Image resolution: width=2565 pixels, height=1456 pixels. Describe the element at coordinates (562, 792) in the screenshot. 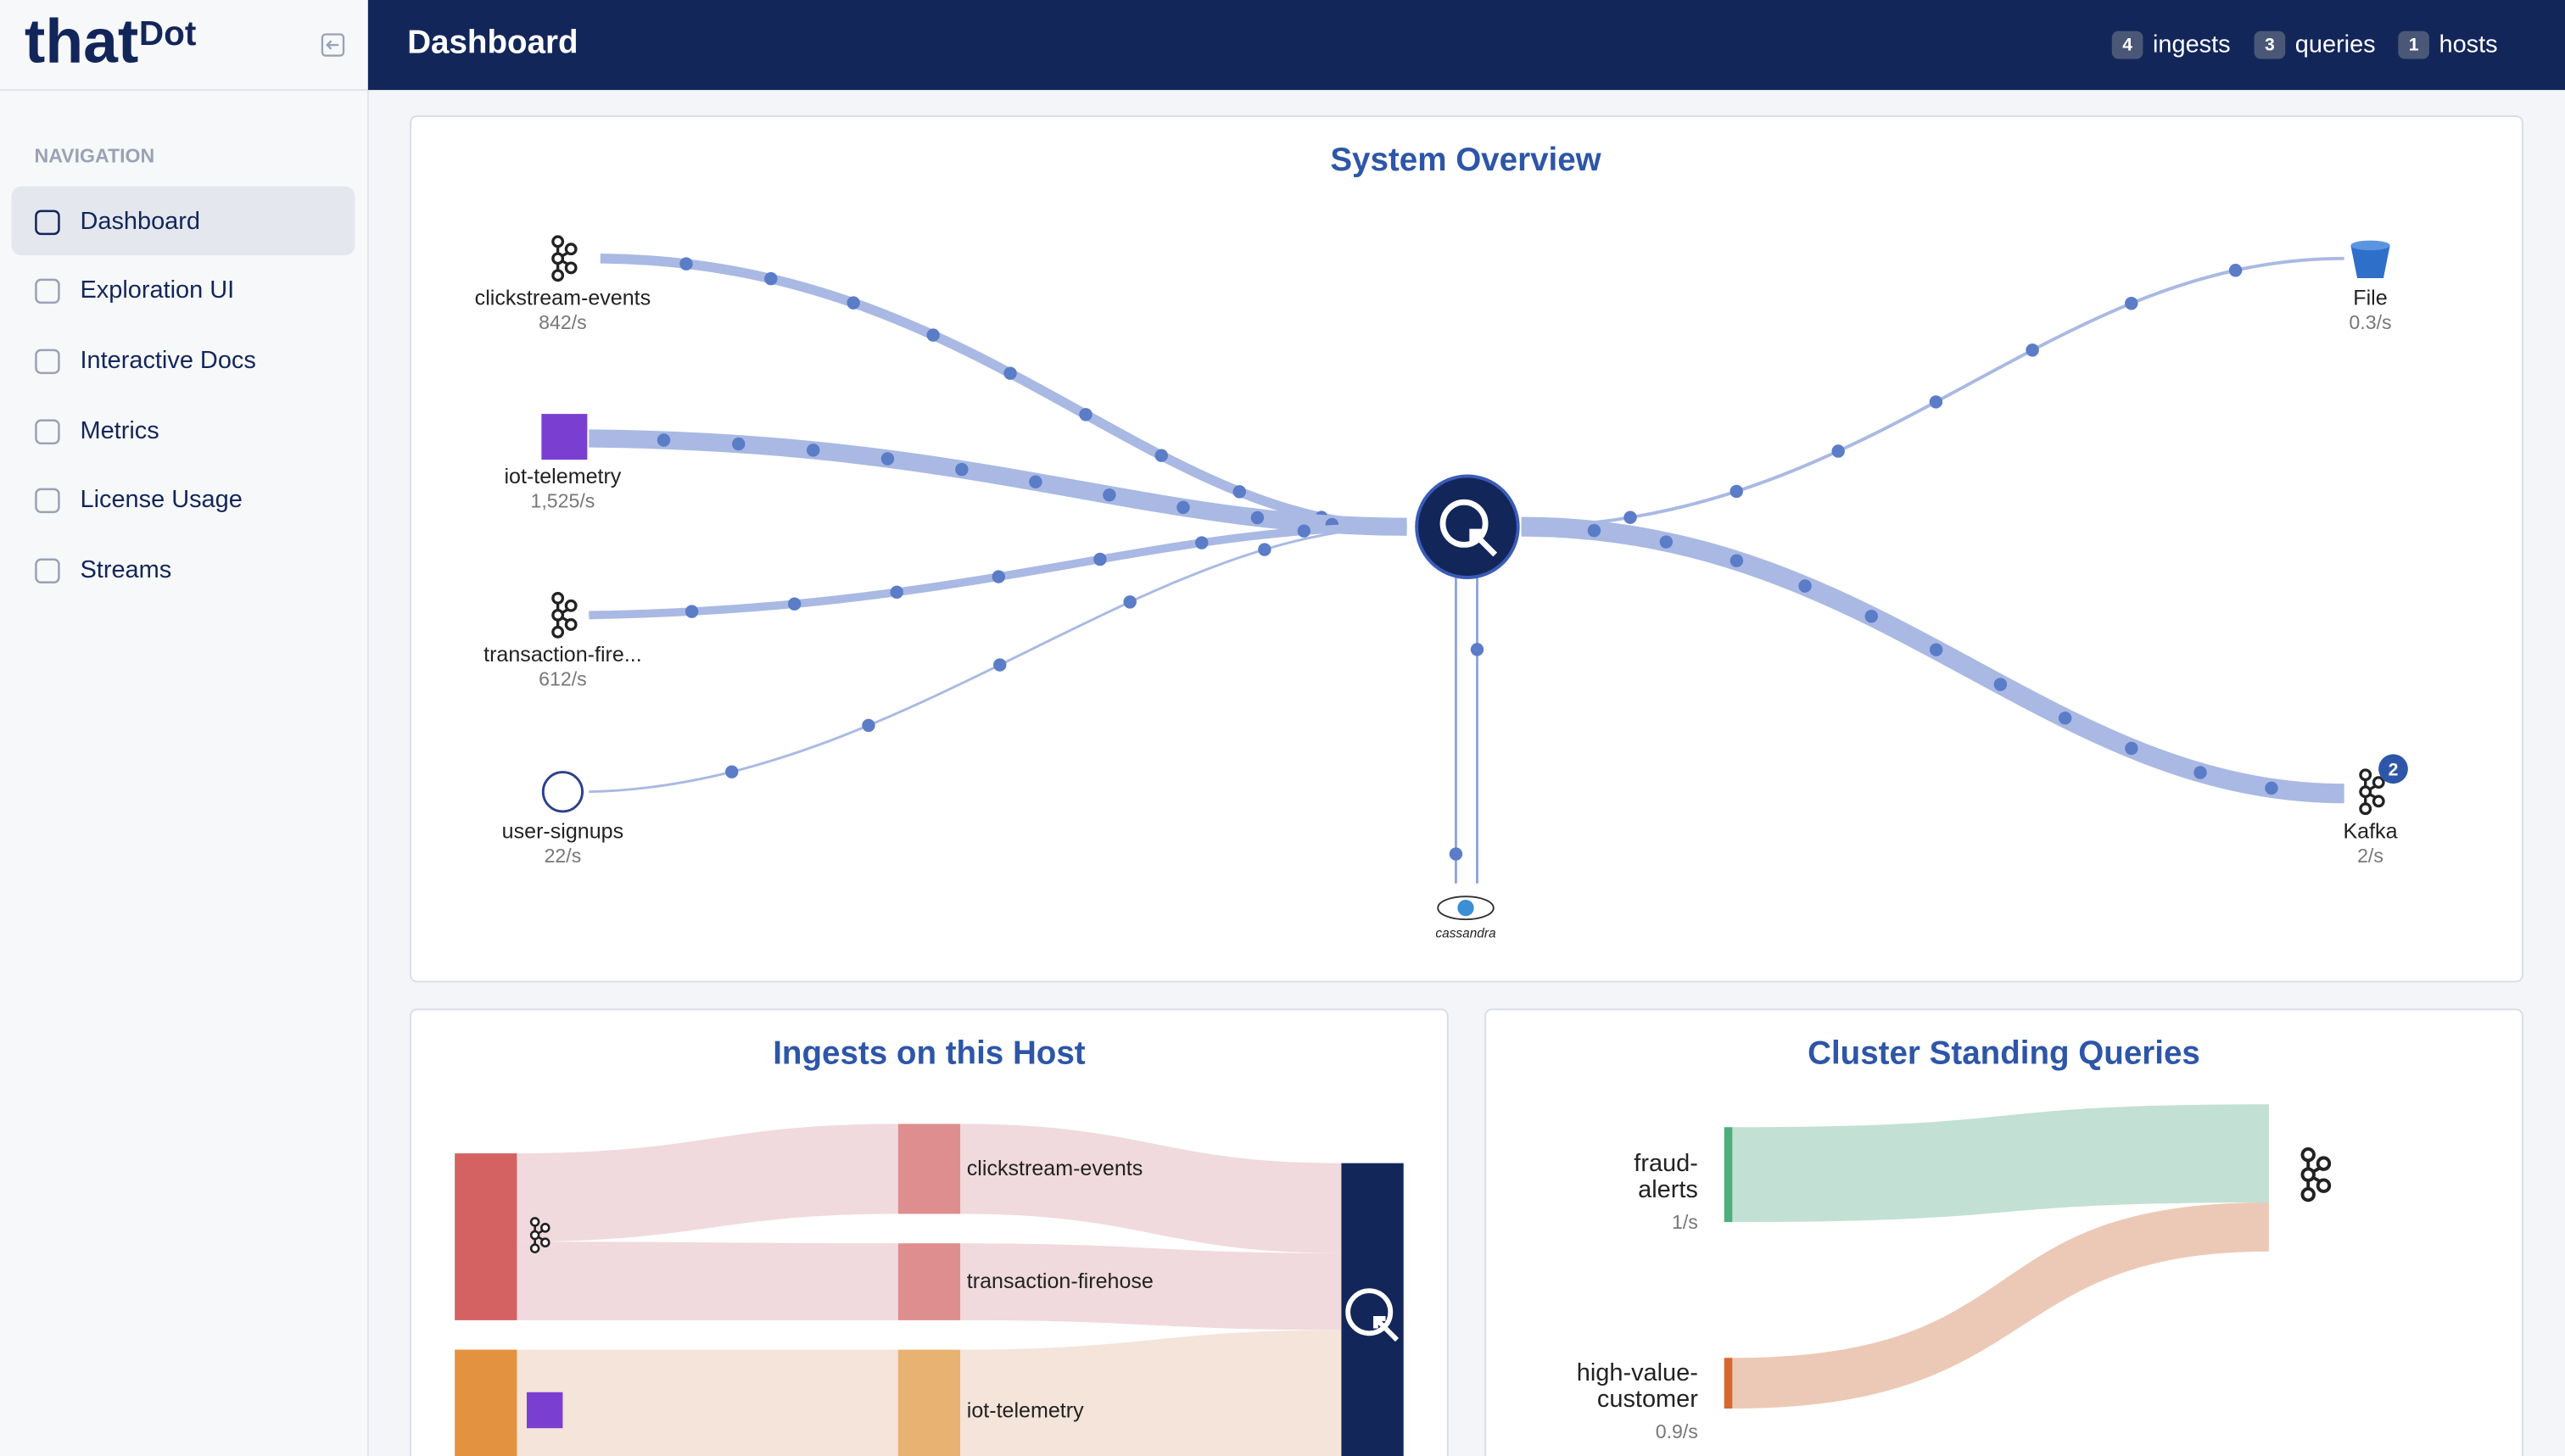

I see `stream-icon` at that location.